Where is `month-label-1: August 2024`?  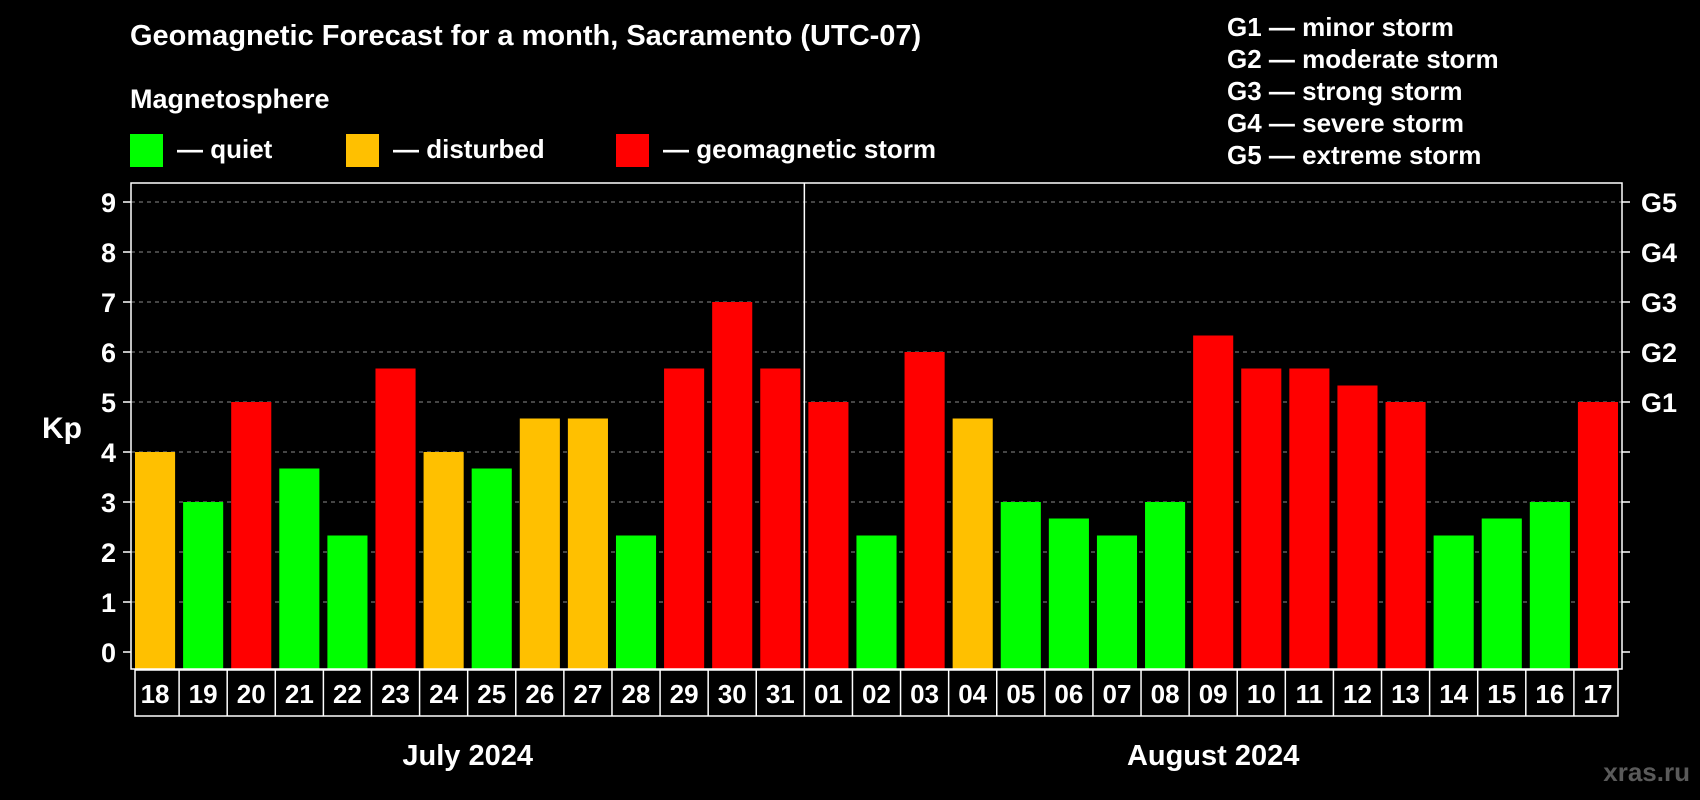 month-label-1: August 2024 is located at coordinates (1213, 756).